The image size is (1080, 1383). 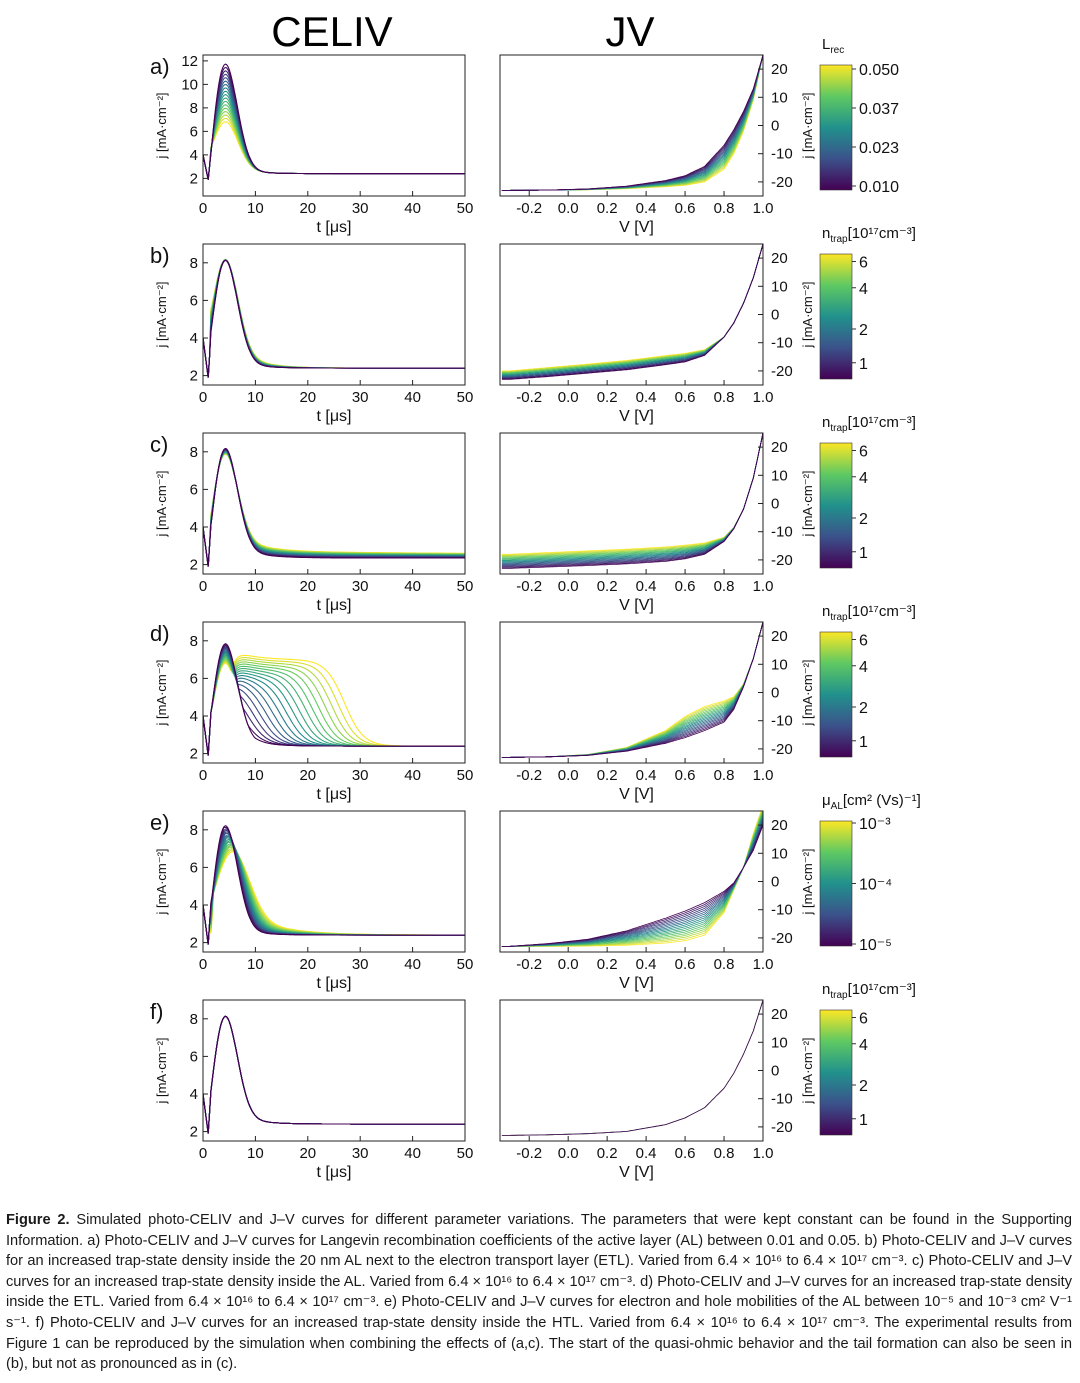 What do you see at coordinates (867, 302) in the screenshot?
I see `colorbar-b: ntrap[10¹⁷cm⁻³] 6 4 2 1` at bounding box center [867, 302].